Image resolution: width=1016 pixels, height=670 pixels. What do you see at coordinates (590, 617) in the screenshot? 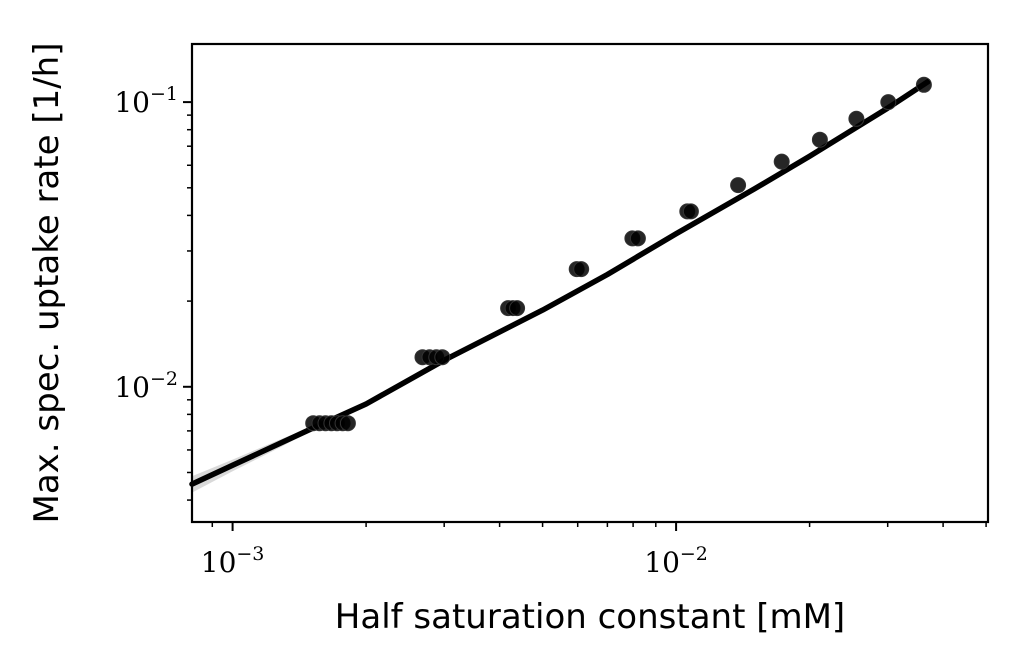
I see `x-axis-label: Half saturation constant [mM]` at bounding box center [590, 617].